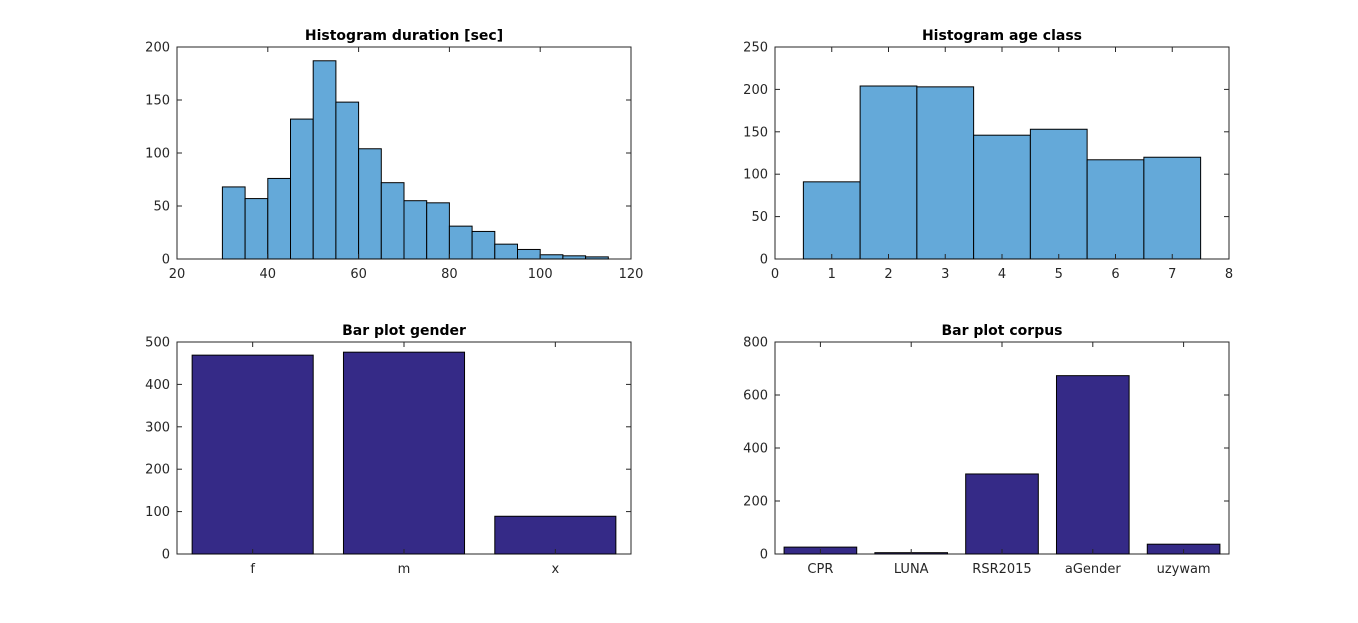 The image size is (1358, 623). Describe the element at coordinates (1002, 274) in the screenshot. I see `x-tick-label: 4` at that location.